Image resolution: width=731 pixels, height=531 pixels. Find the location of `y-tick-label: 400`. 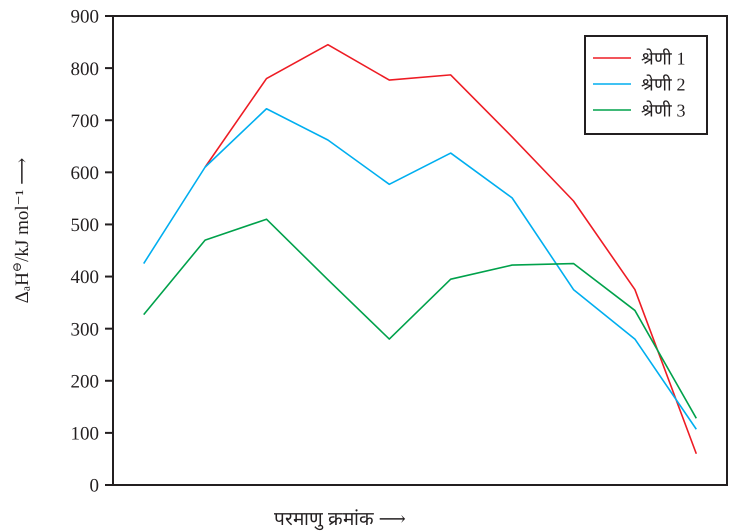

y-tick-label: 400 is located at coordinates (84, 277).